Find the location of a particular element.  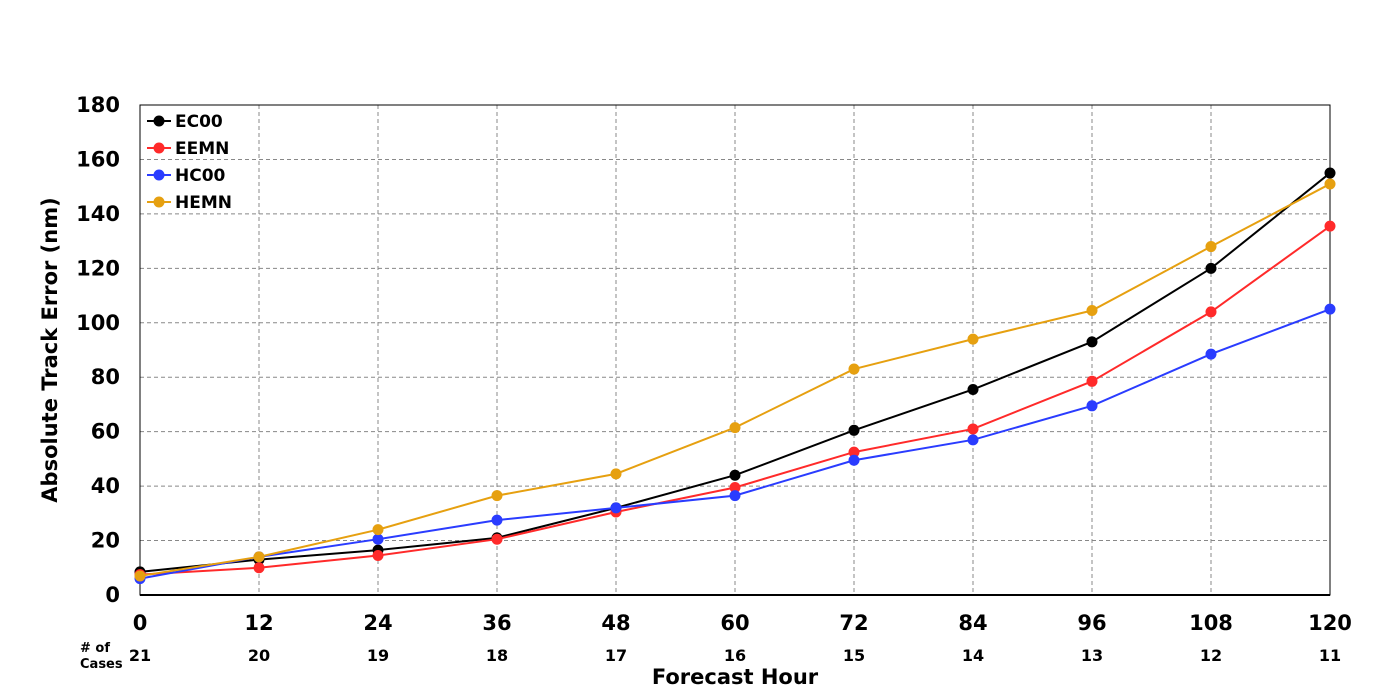

case-count: 14 is located at coordinates (973, 655).